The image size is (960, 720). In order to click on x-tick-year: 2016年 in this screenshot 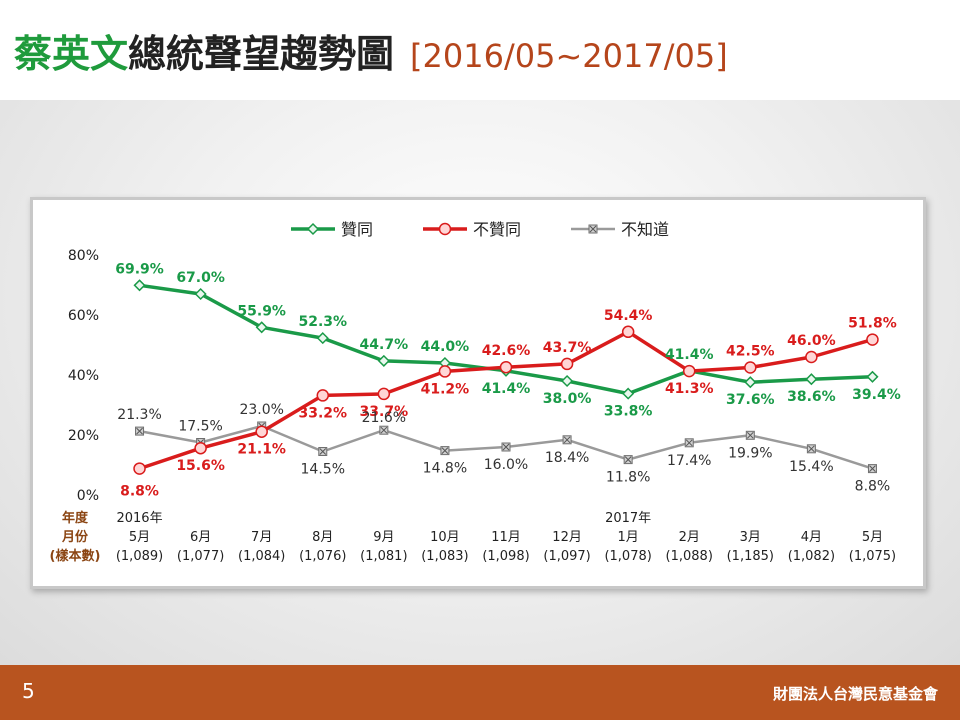, I will do `click(139, 518)`.